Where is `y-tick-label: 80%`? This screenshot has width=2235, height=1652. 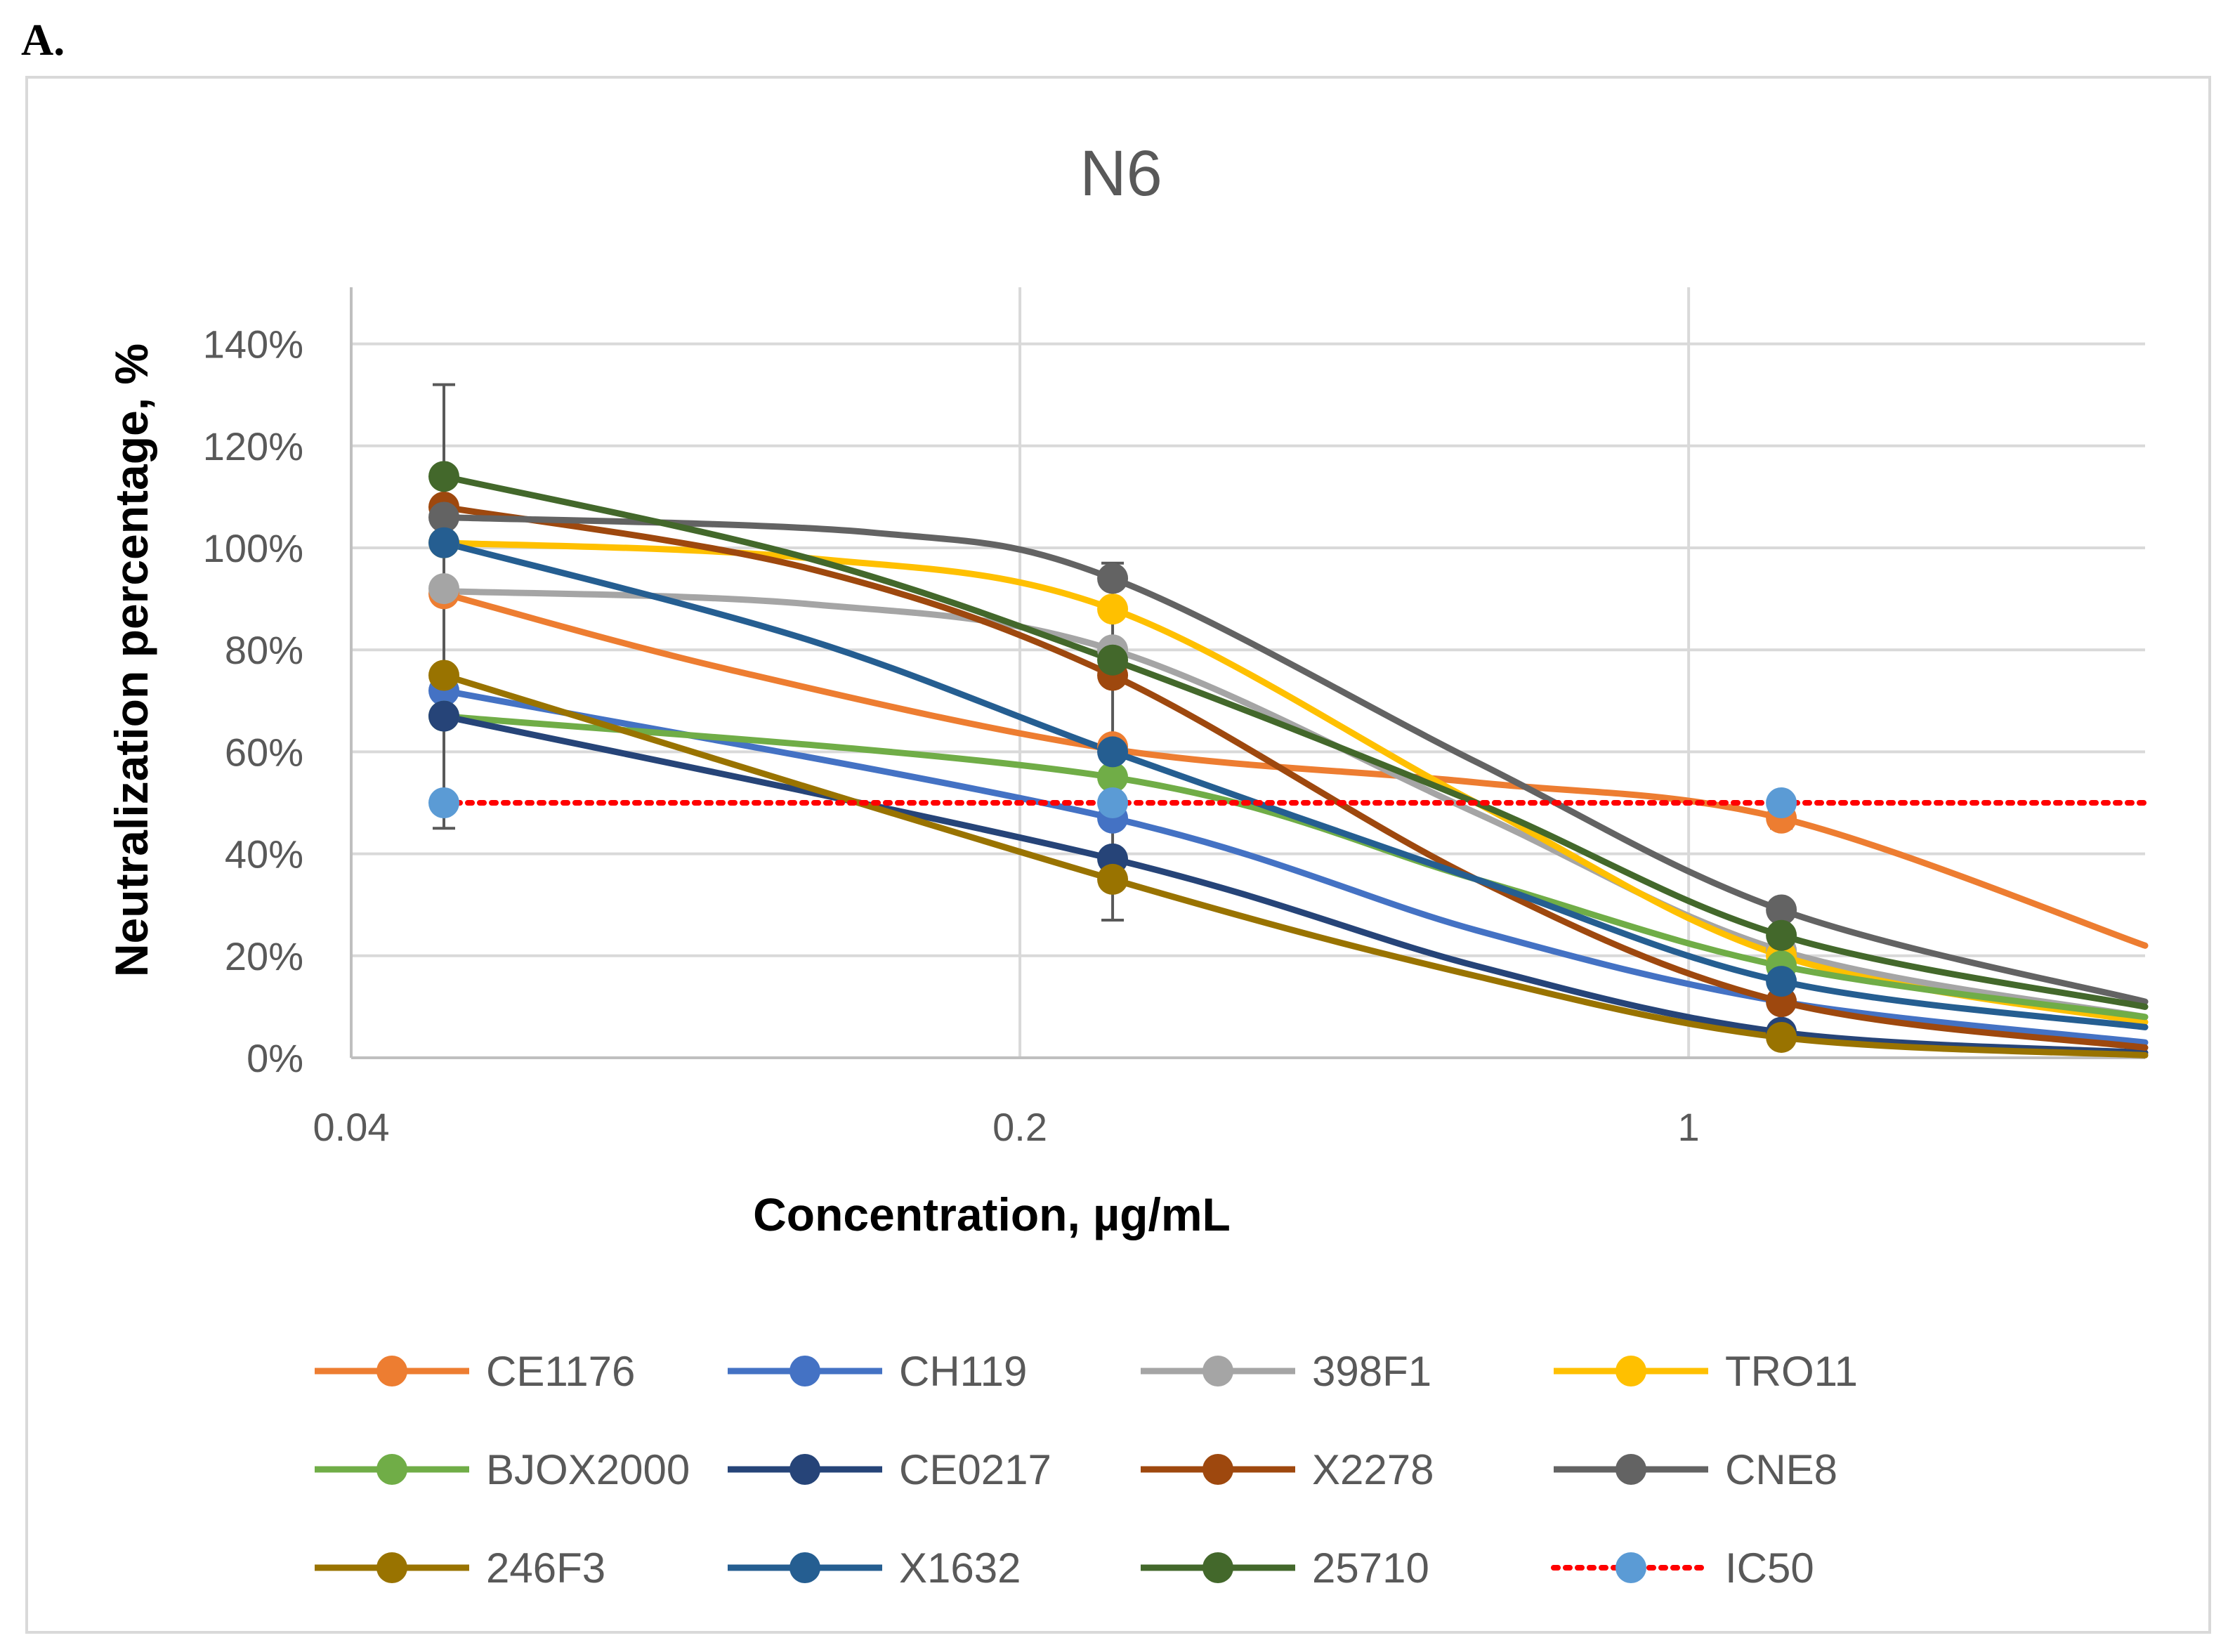 y-tick-label: 80% is located at coordinates (264, 650).